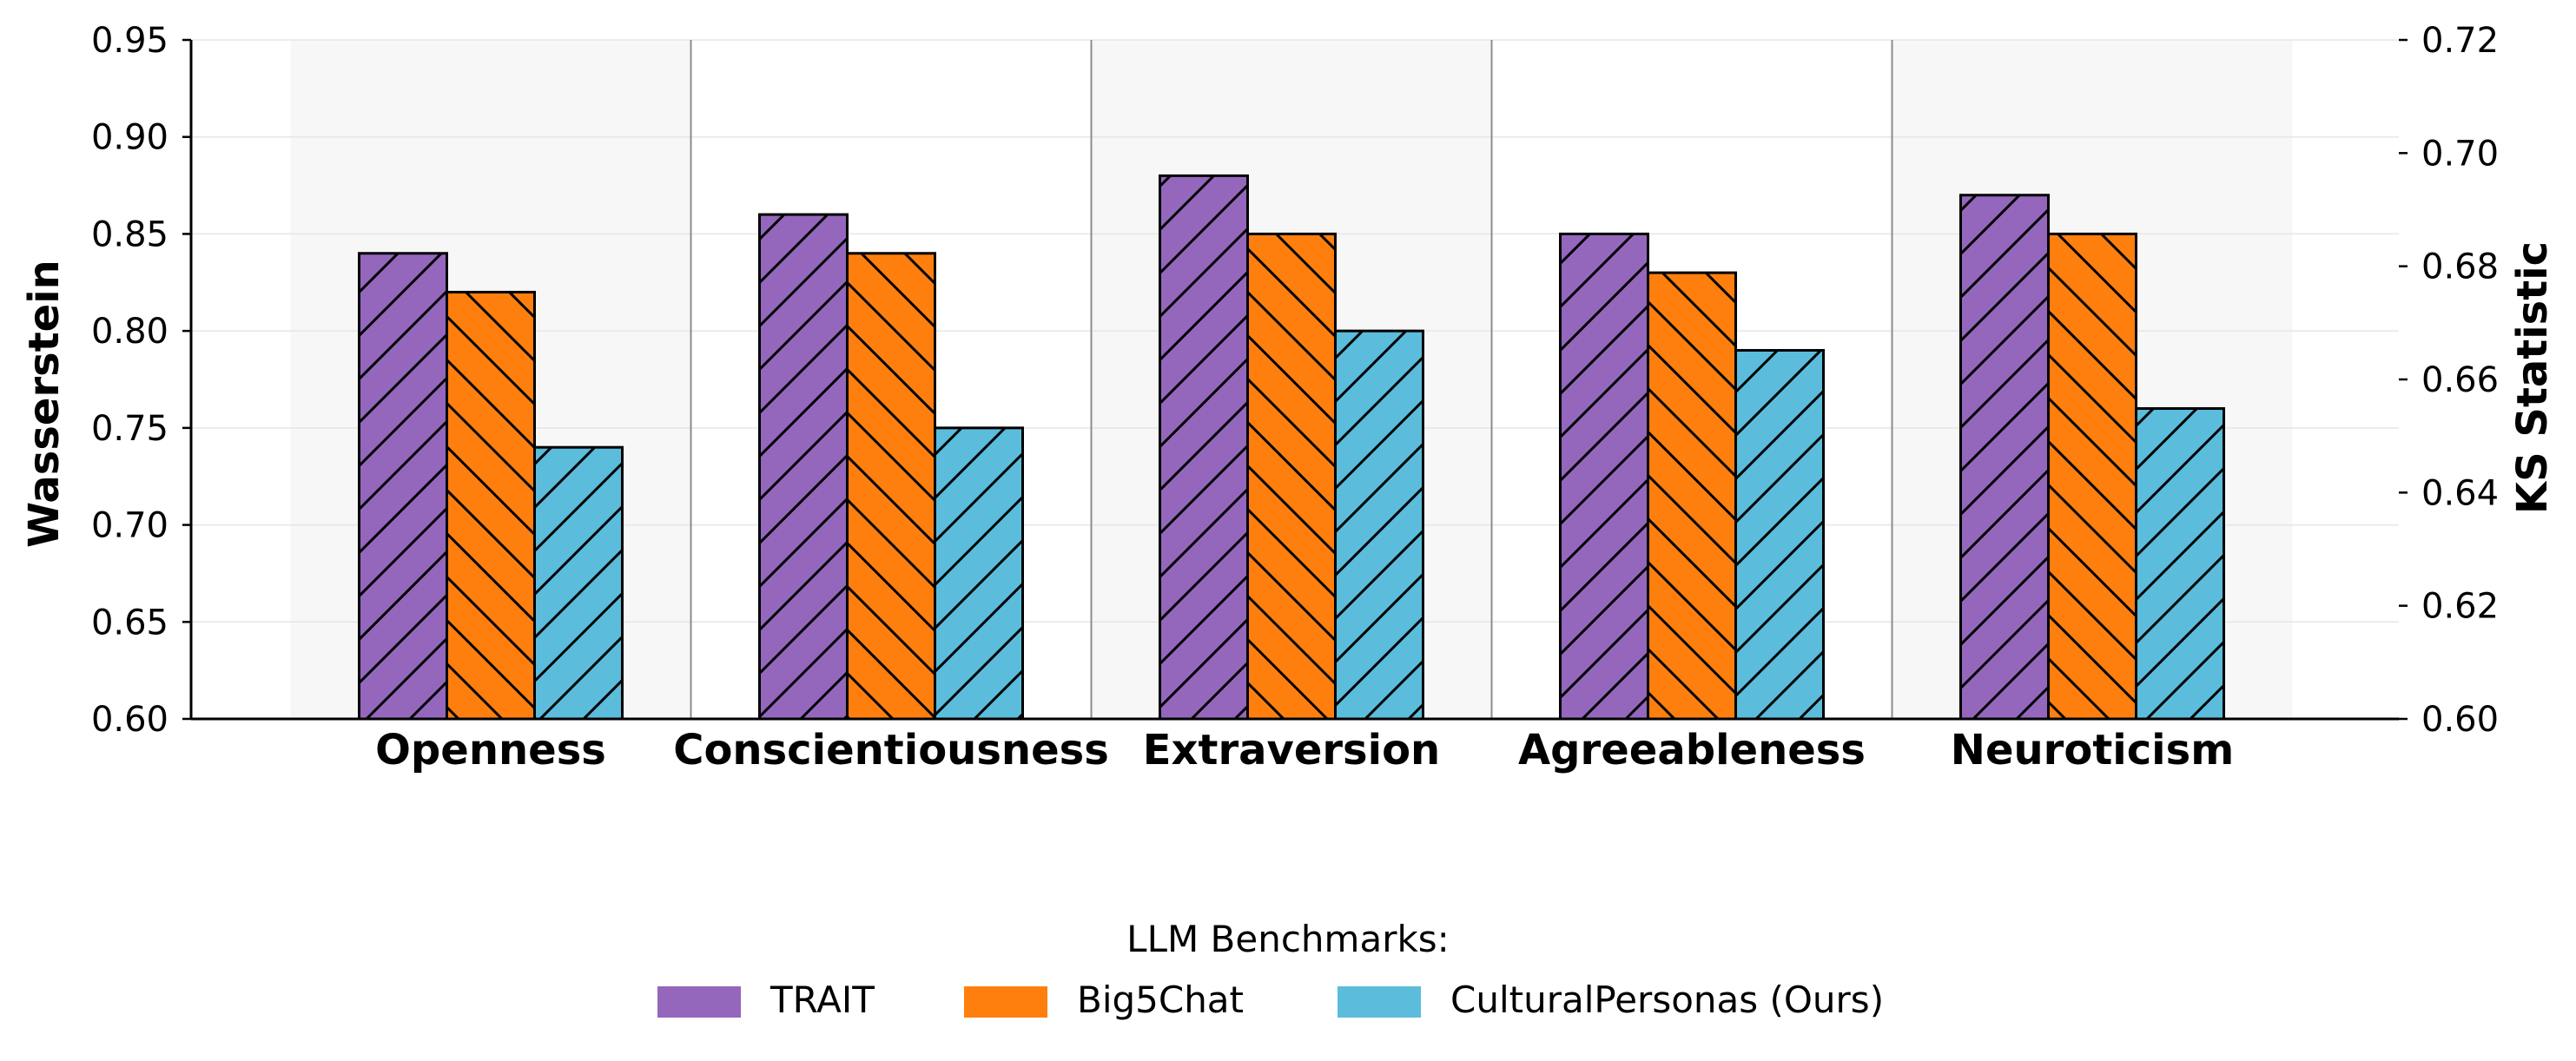 The image size is (2576, 1061). Describe the element at coordinates (1692, 750) in the screenshot. I see `x-tick-label: Agreeableness` at that location.